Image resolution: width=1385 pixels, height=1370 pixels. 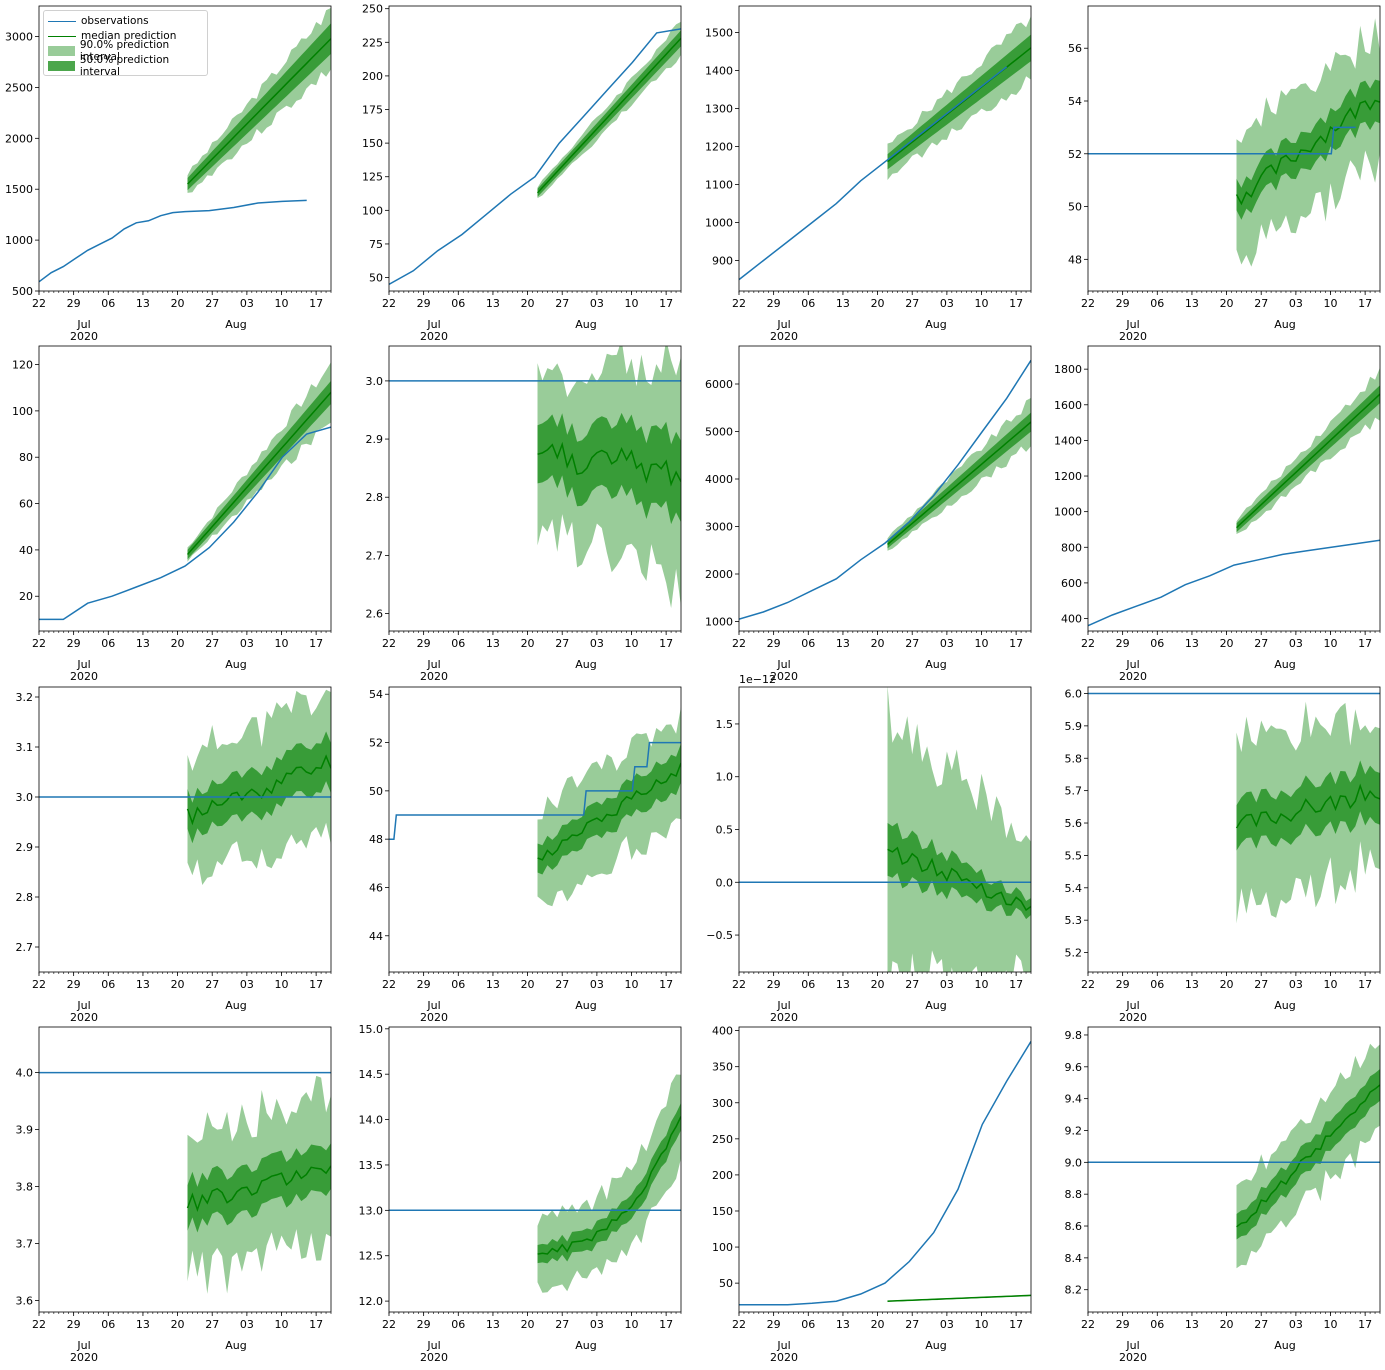 What do you see at coordinates (725, 830) in the screenshot?
I see `y-tick-label: 0.5` at bounding box center [725, 830].